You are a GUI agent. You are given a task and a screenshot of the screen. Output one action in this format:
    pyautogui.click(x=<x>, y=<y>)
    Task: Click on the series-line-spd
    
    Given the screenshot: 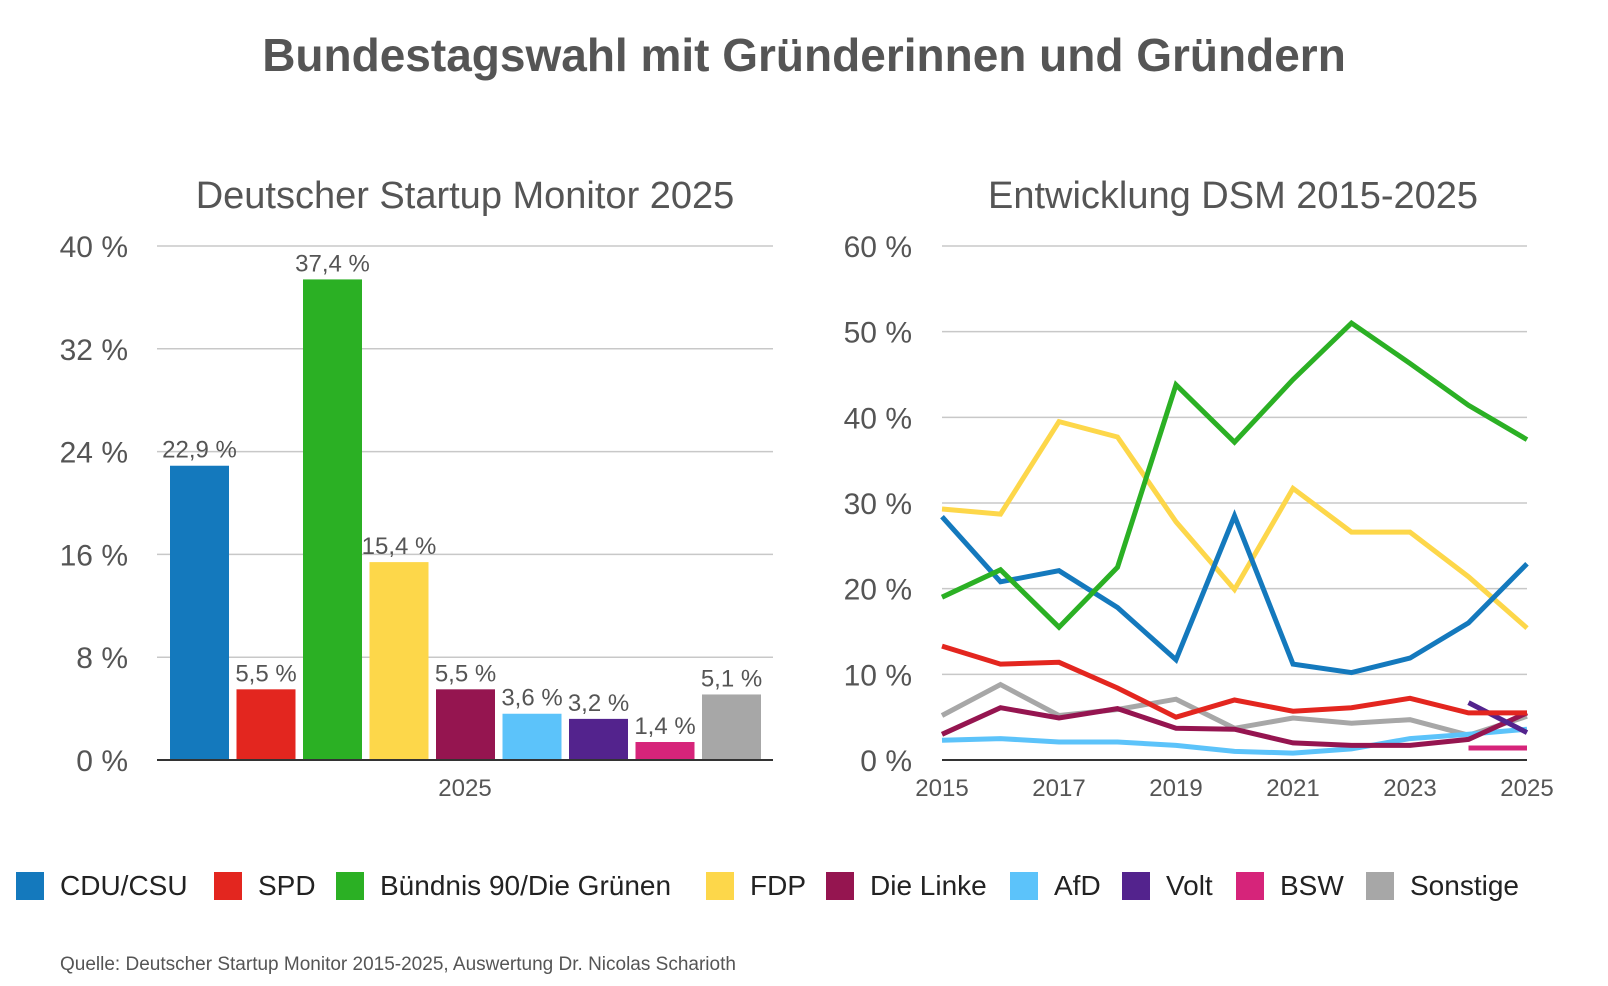 What is the action you would take?
    pyautogui.click(x=1234, y=681)
    